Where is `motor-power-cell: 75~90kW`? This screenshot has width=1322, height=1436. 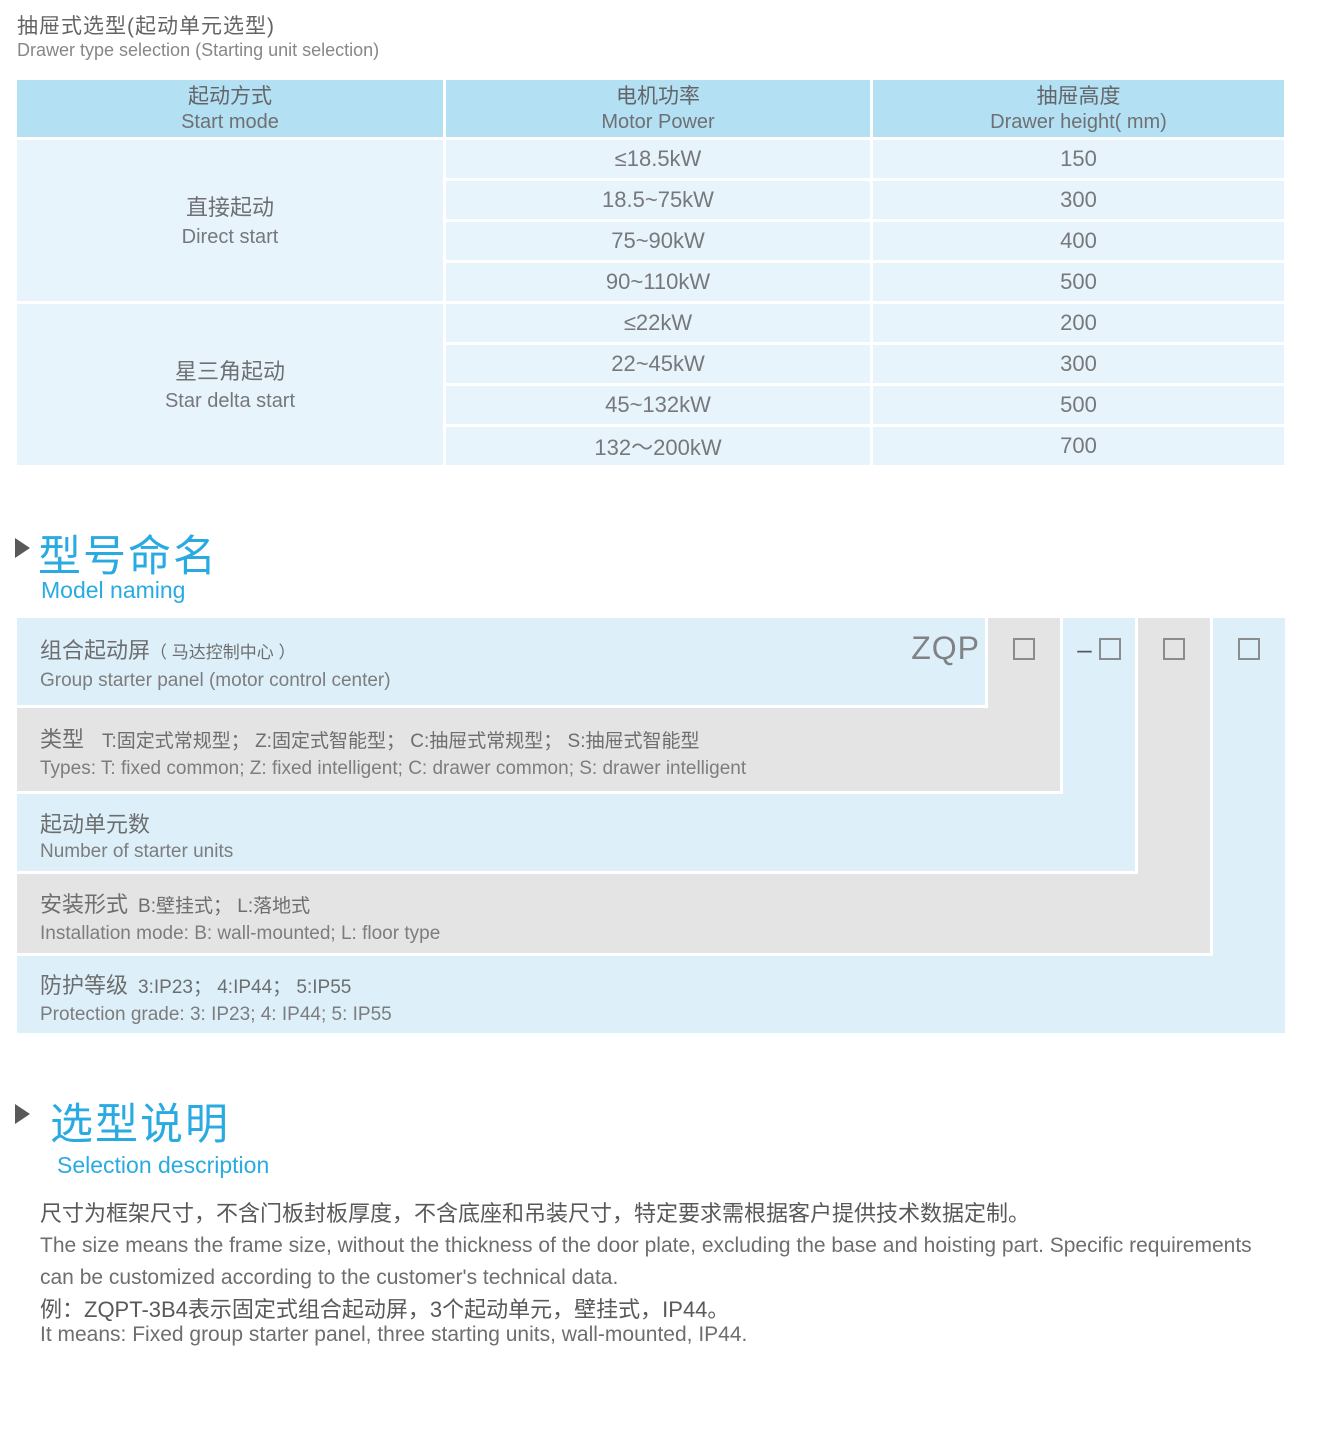
motor-power-cell: 75~90kW is located at coordinates (658, 241).